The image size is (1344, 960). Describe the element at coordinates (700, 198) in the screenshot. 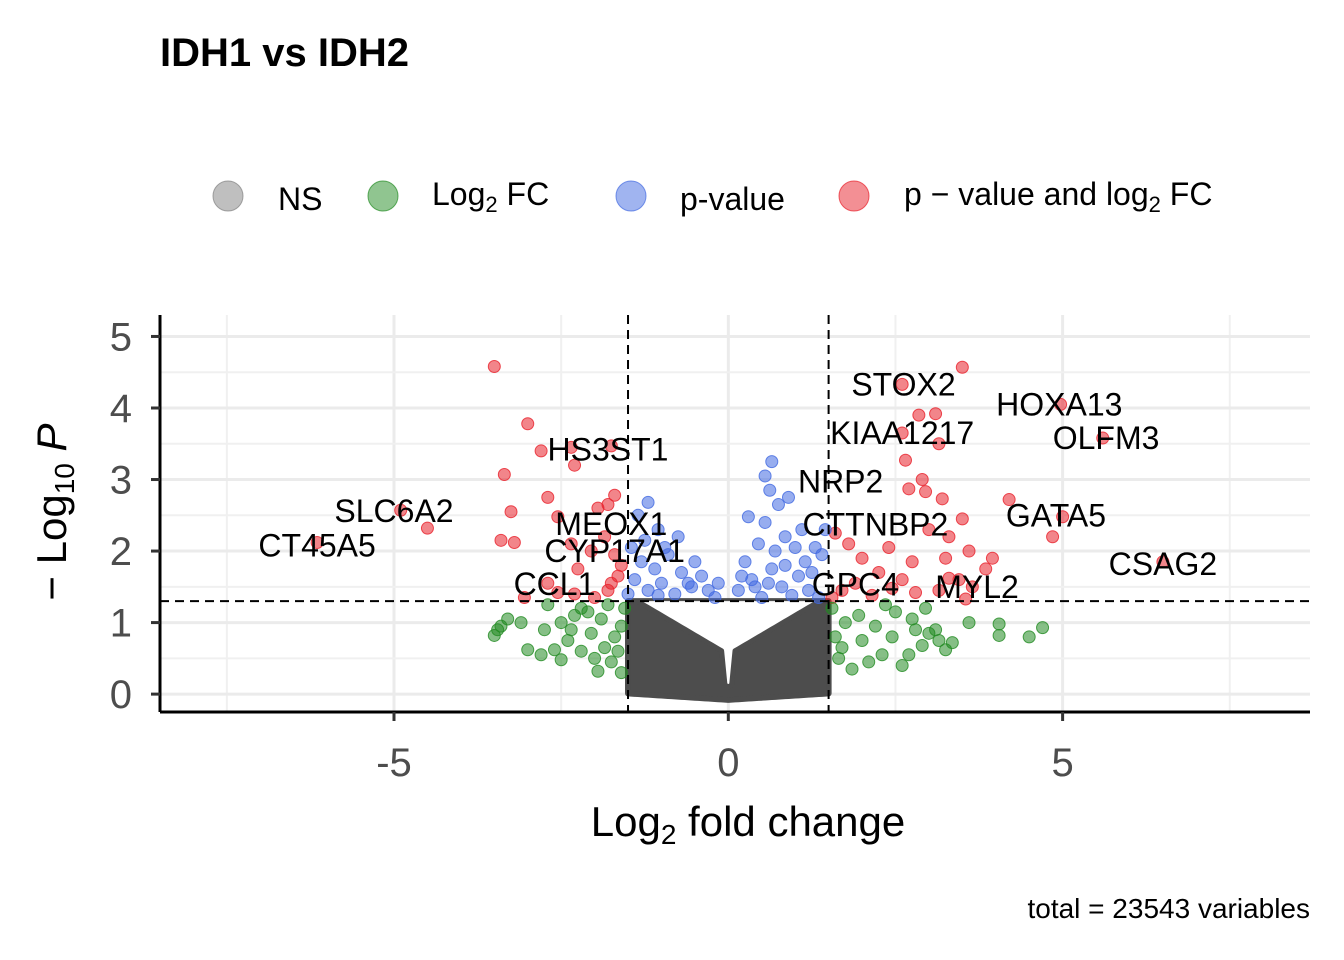

I see `legend-item-p: p-value` at that location.